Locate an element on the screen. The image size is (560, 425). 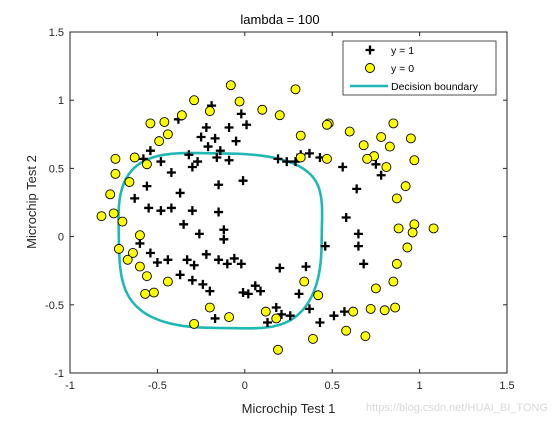
legend-entry-y0: y = 0 is located at coordinates (402, 69).